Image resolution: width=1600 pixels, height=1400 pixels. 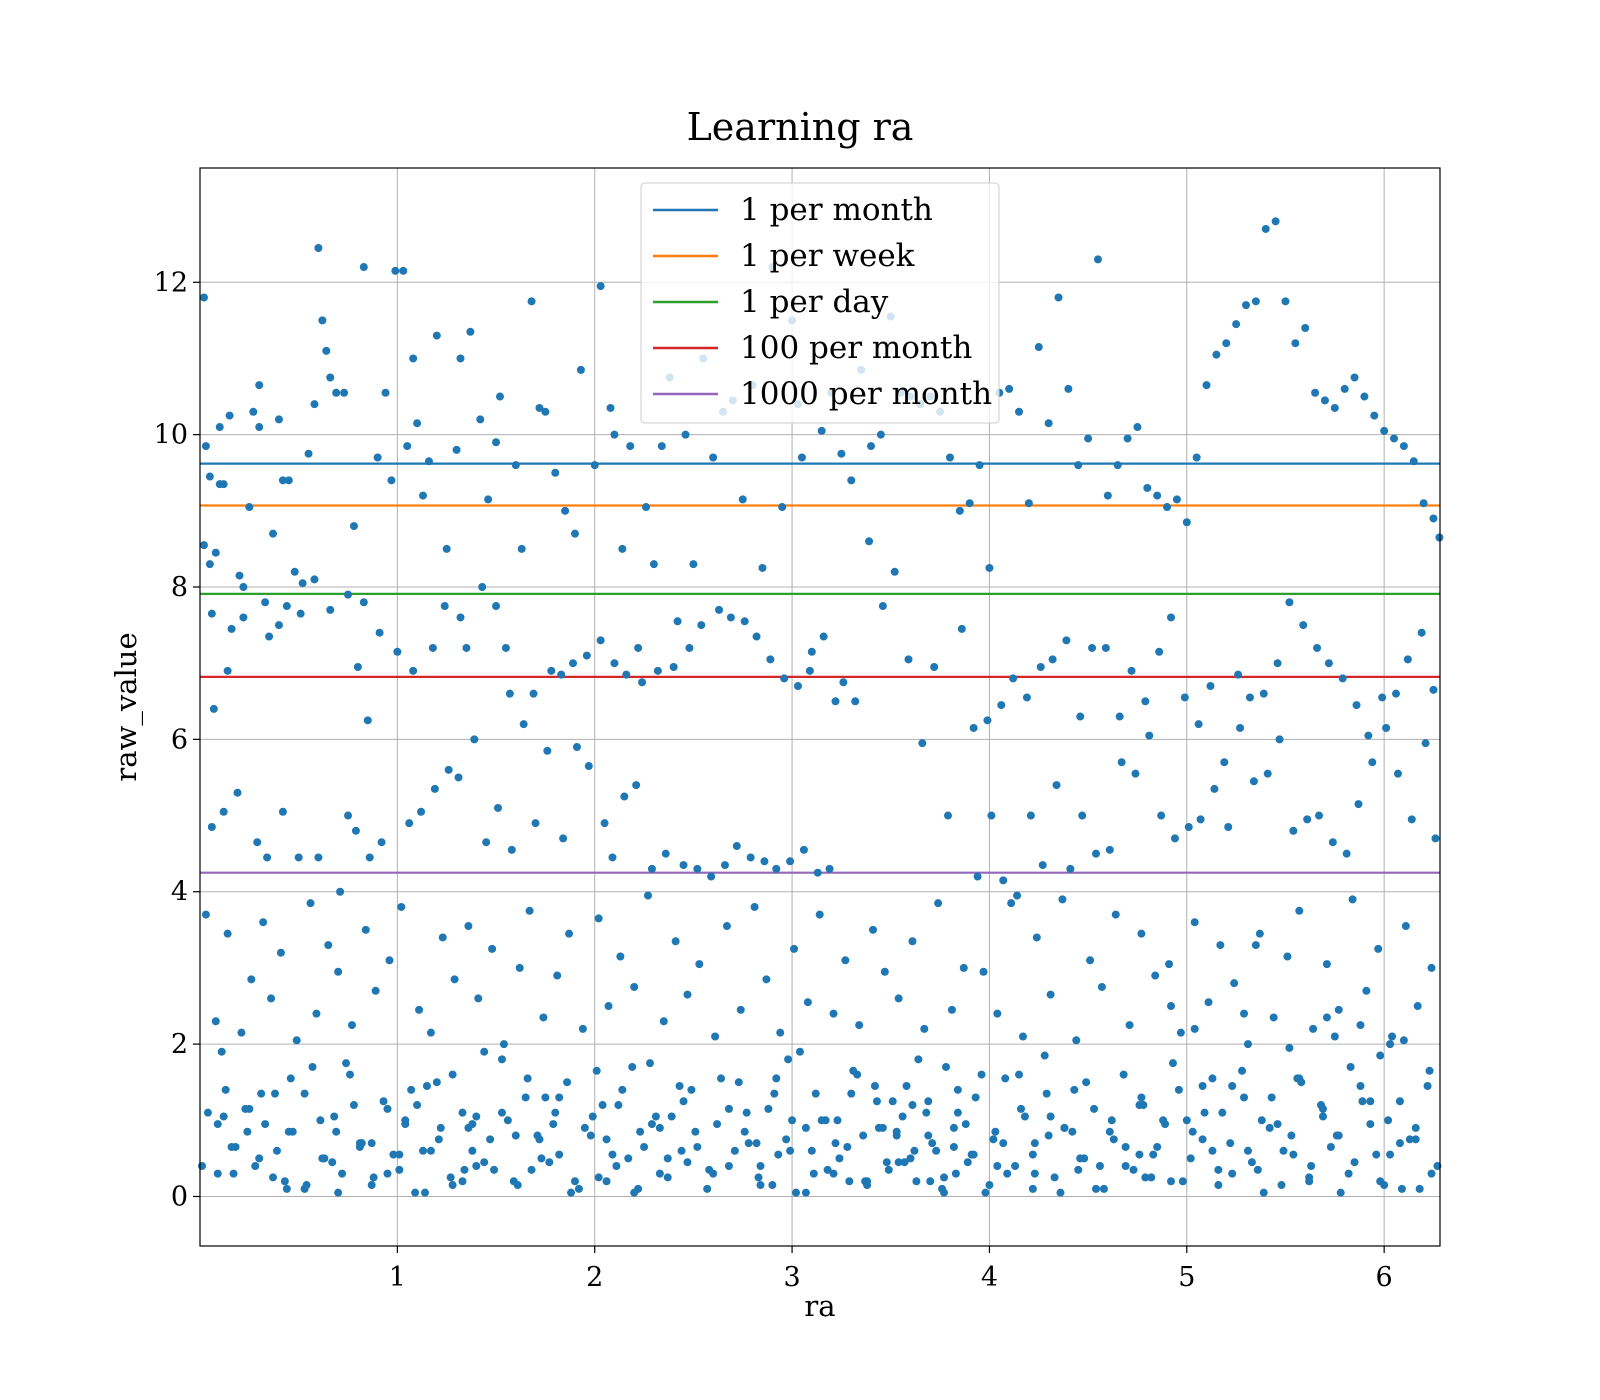 I want to click on x-tick-label: 1, so click(x=397, y=1277).